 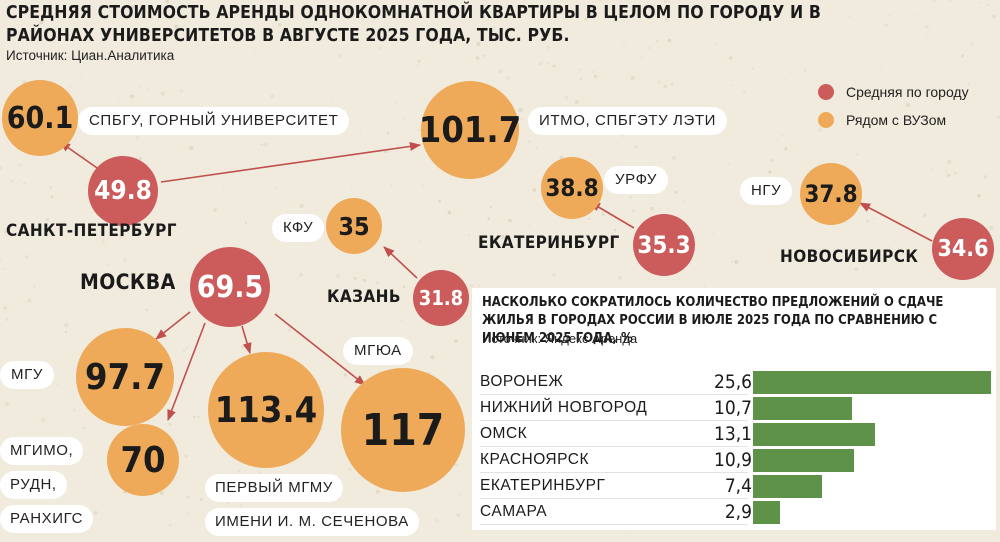 What do you see at coordinates (907, 92) in the screenshot?
I see `legend-label-city-average: Средняя по городу` at bounding box center [907, 92].